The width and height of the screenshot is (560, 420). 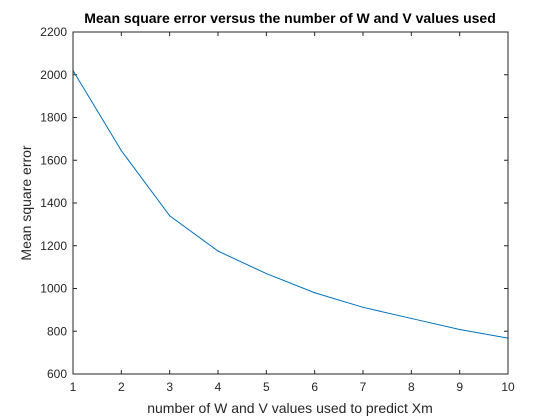 I want to click on x-tick-label: 9, so click(x=459, y=387).